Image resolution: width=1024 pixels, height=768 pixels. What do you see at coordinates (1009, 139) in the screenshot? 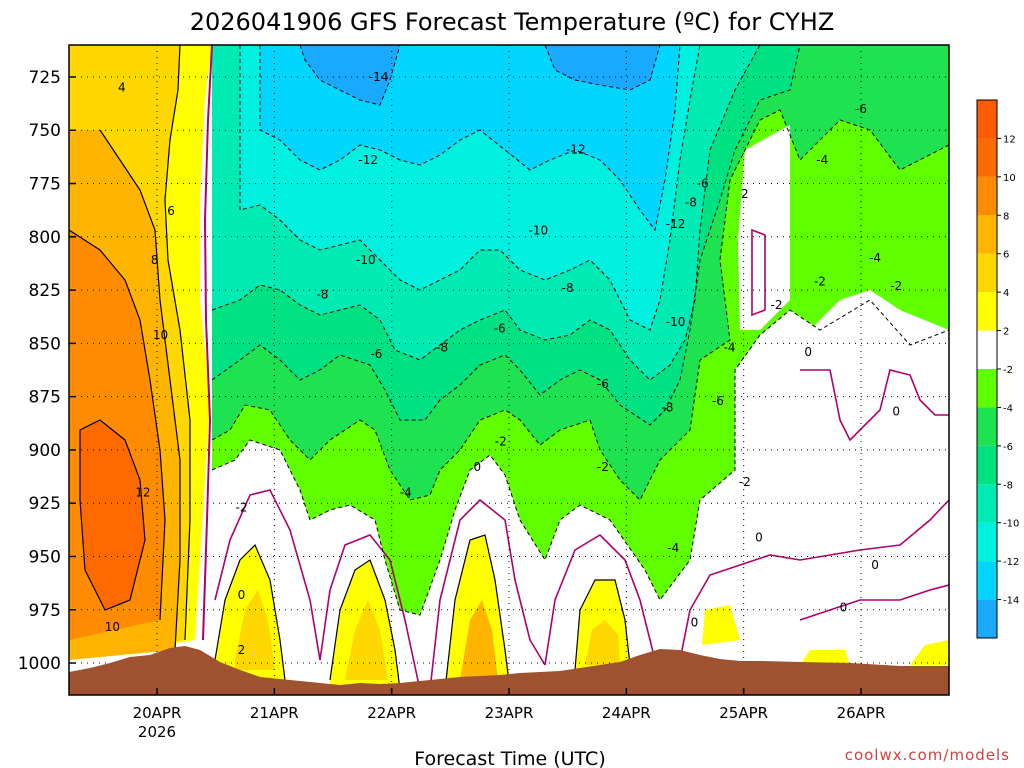
I see `colorbar-tick-label: 12` at bounding box center [1009, 139].